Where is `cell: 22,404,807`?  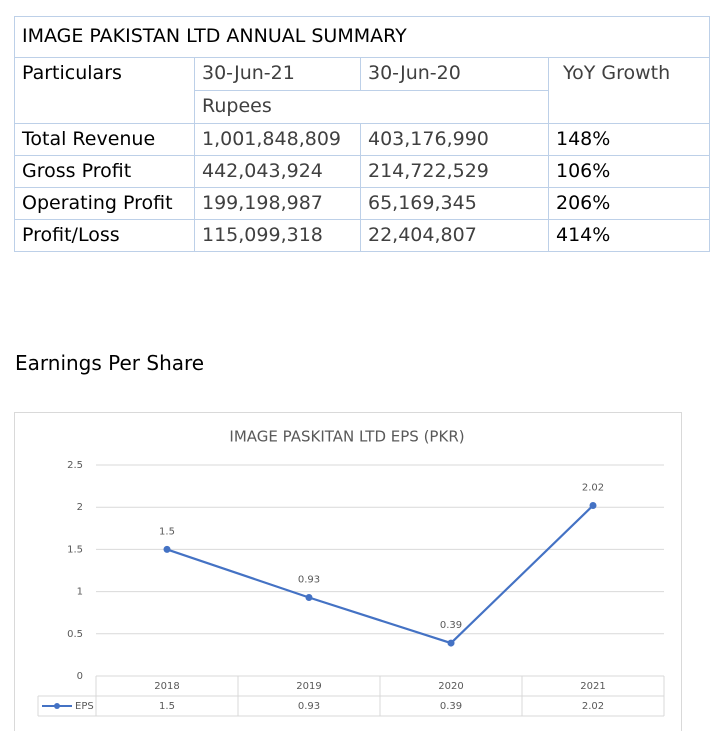 cell: 22,404,807 is located at coordinates (454, 235).